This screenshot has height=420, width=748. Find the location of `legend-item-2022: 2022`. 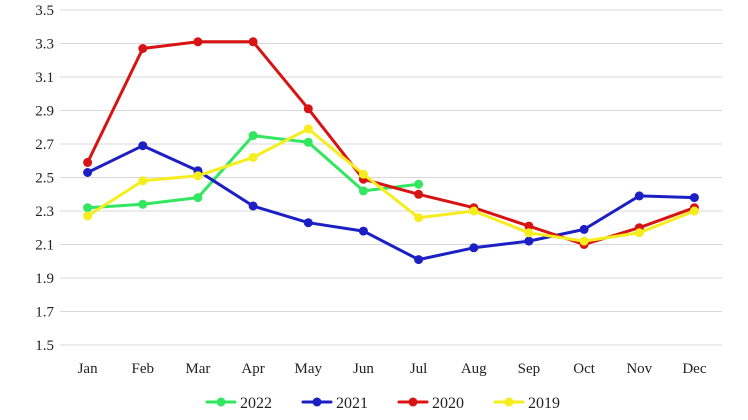

legend-item-2022: 2022 is located at coordinates (238, 403).